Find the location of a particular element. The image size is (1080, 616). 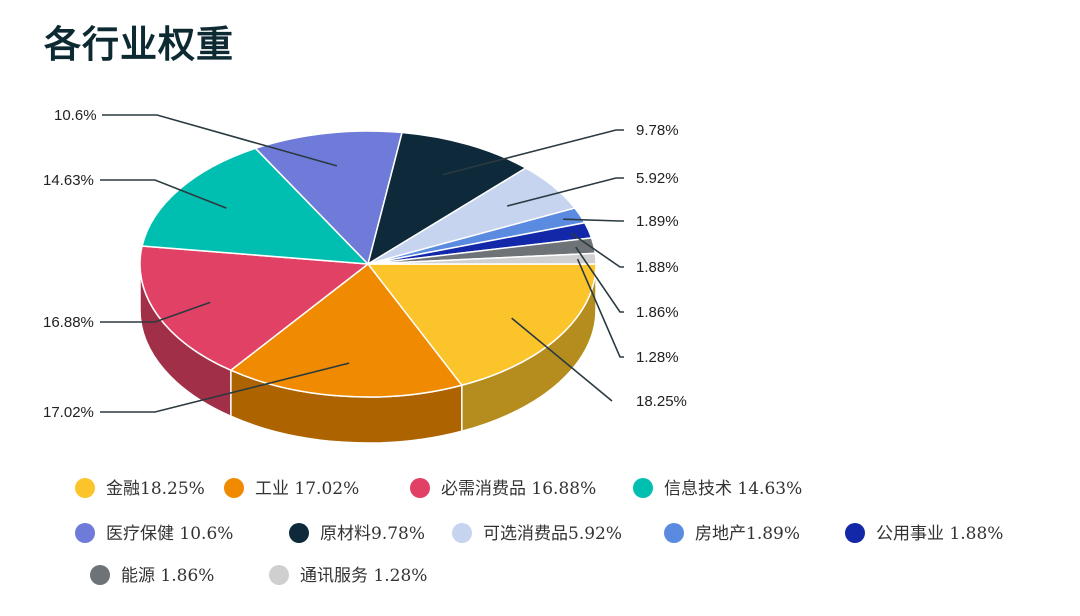

legend-label-6: 可选消费品5.92% is located at coordinates (552, 534).